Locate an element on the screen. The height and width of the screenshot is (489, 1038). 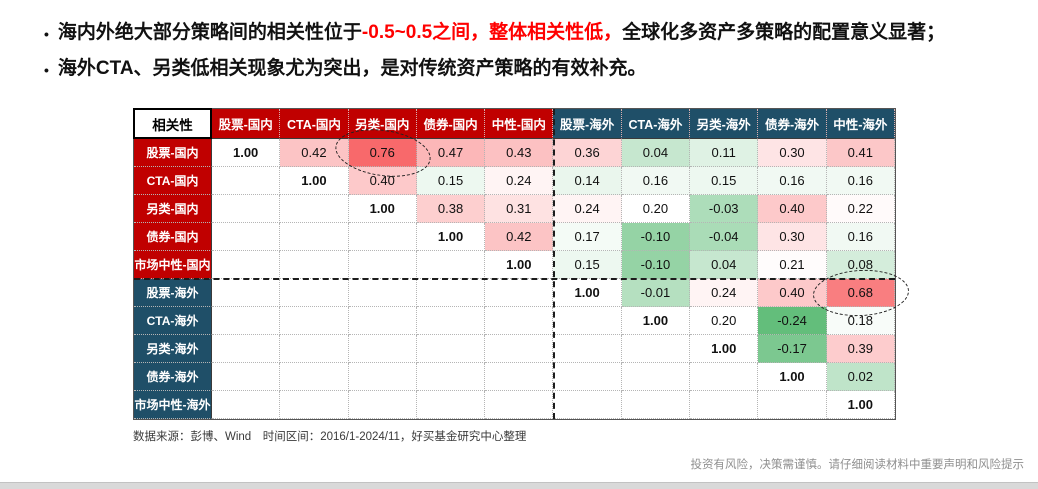
matrix-cell-r4-c6: -0.10 is located at coordinates (656, 265).